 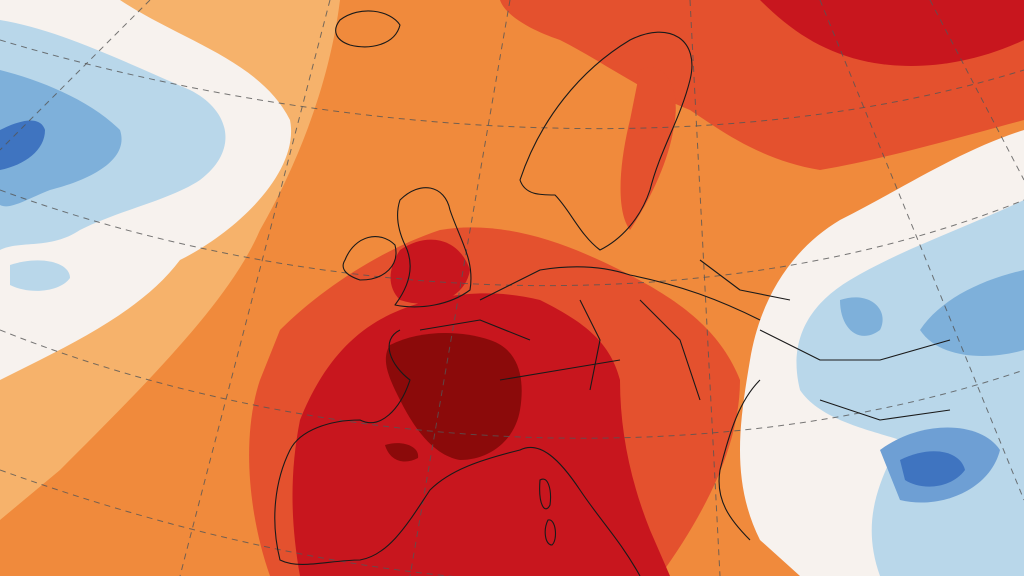 What do you see at coordinates (350, 522) in the screenshot?
I see `latitude-line` at bounding box center [350, 522].